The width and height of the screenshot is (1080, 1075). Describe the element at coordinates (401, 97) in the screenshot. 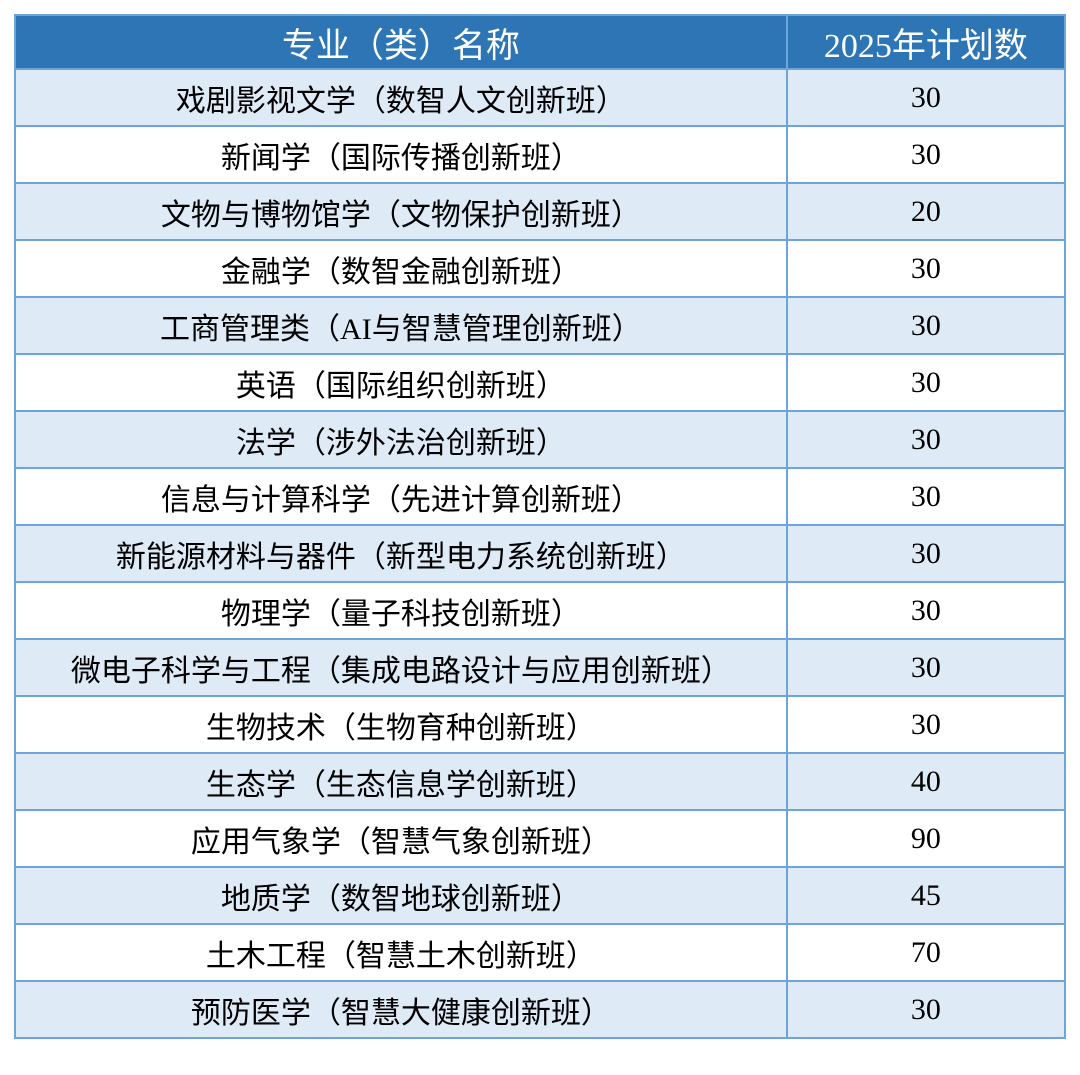

I see `major-name-cell: 戏剧影视文学（数智人文创新班）` at that location.